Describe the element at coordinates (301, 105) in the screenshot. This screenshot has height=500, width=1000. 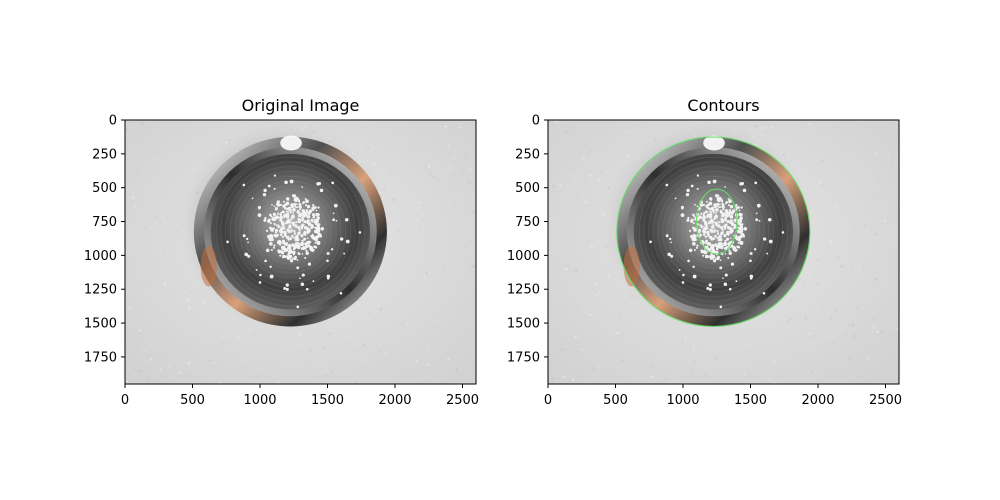
I see `axes-title: Original Image` at that location.